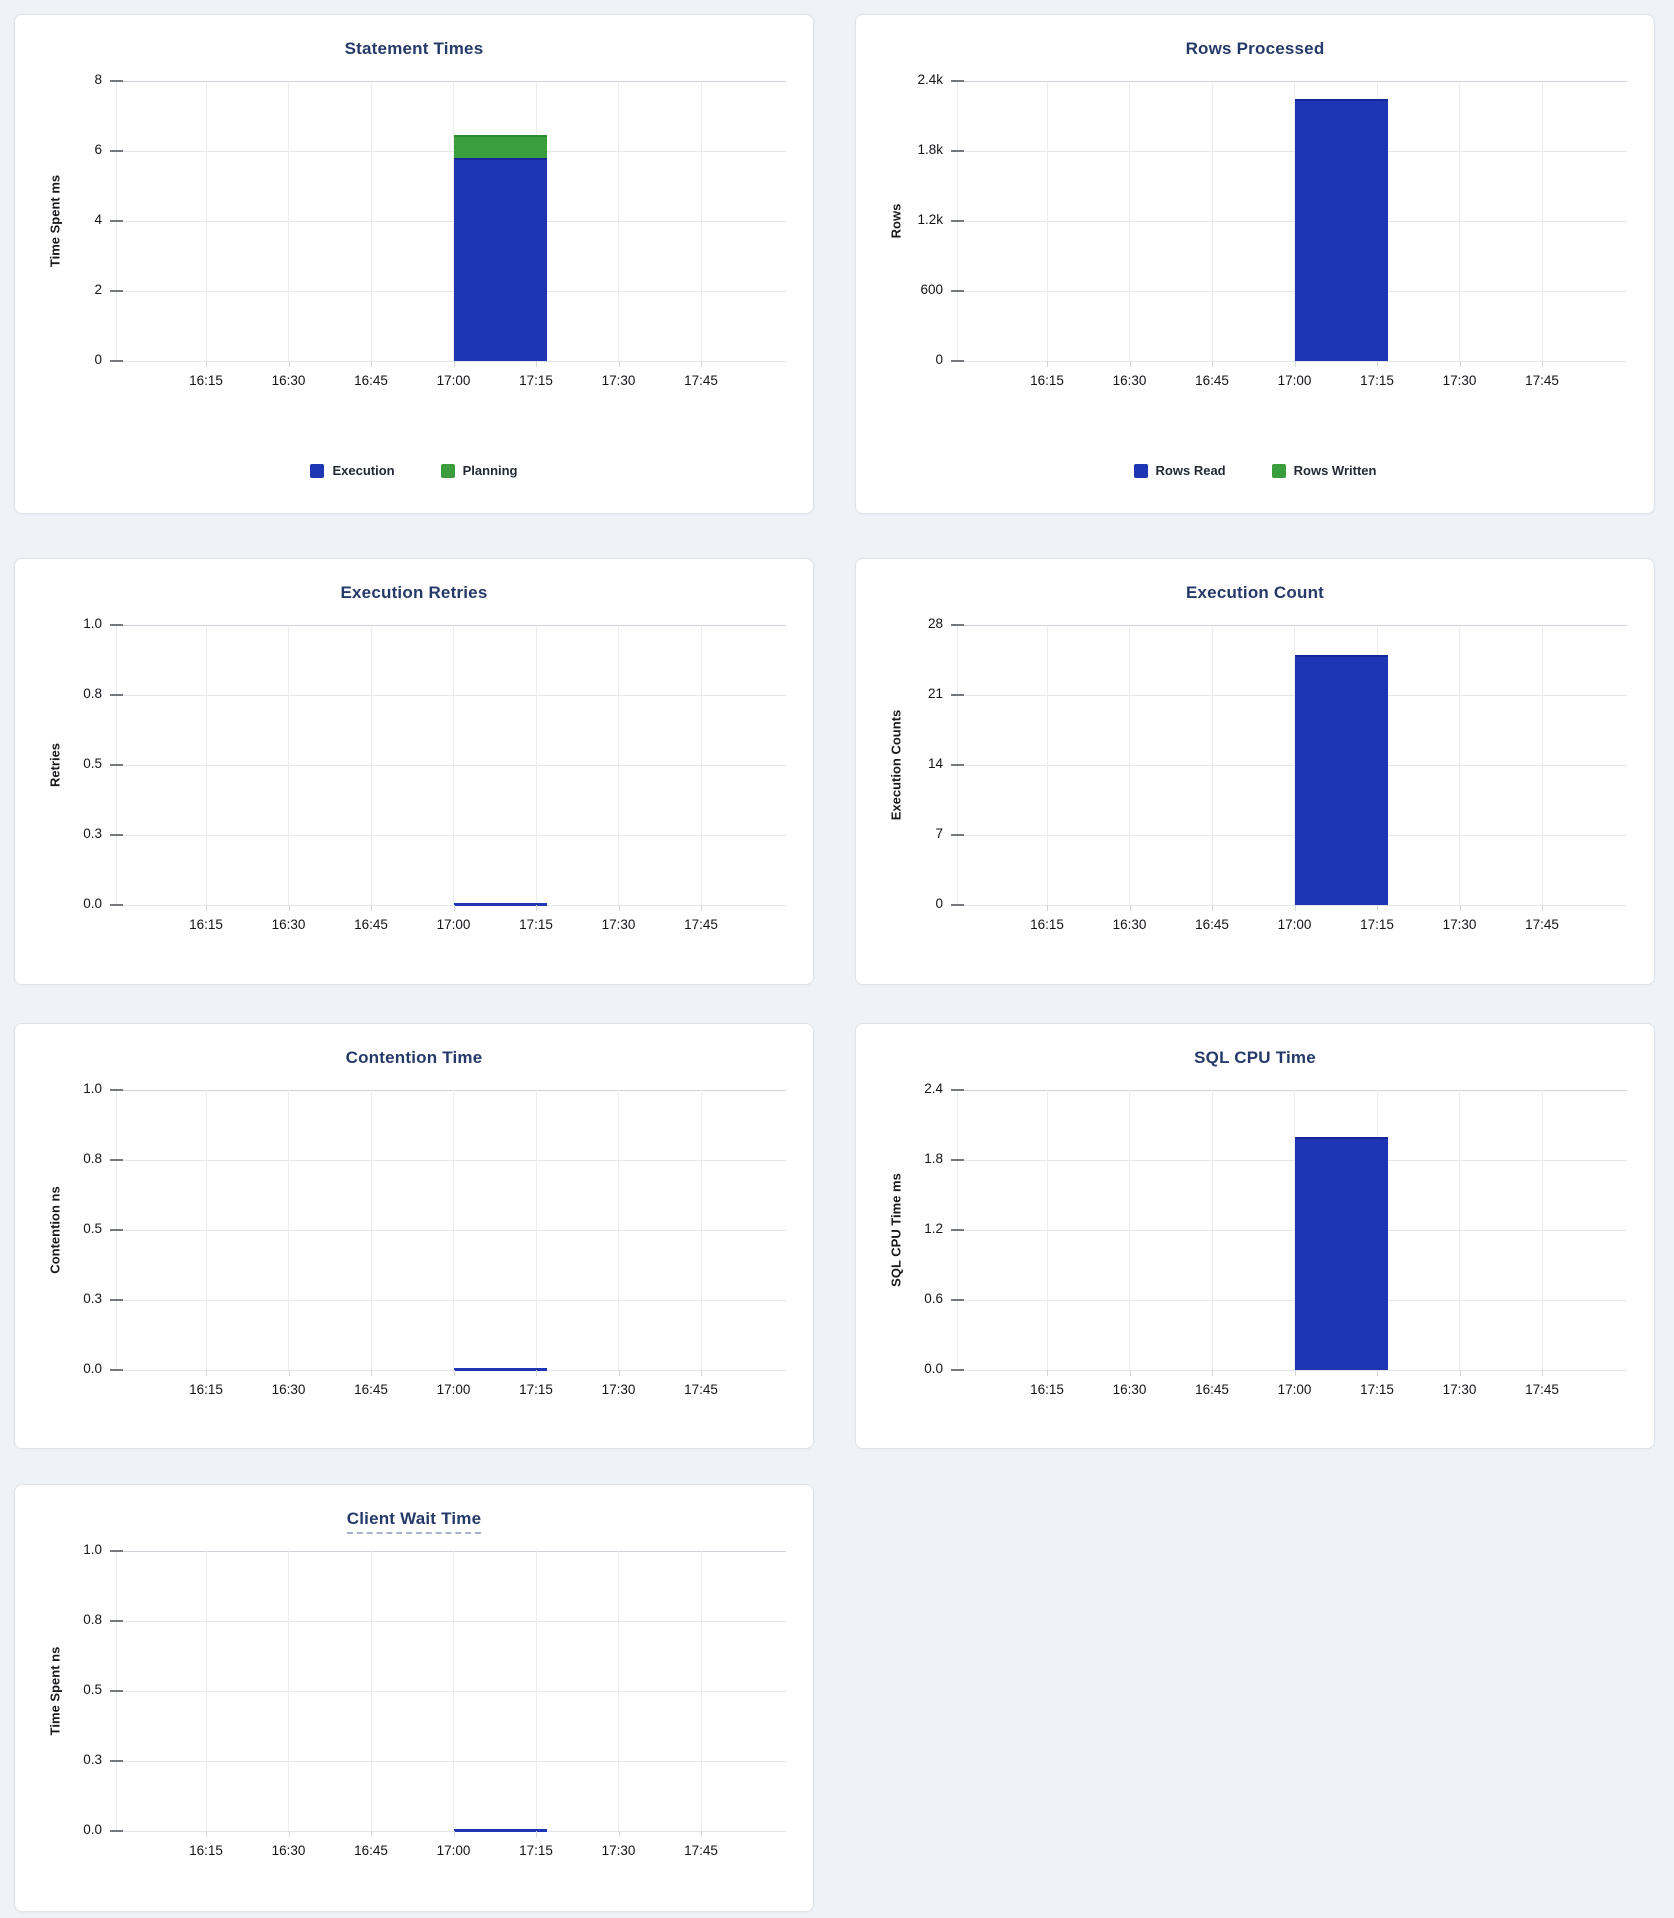 Image resolution: width=1674 pixels, height=1918 pixels. Describe the element at coordinates (1255, 1058) in the screenshot. I see `chart-title: SQL CPU Time` at that location.